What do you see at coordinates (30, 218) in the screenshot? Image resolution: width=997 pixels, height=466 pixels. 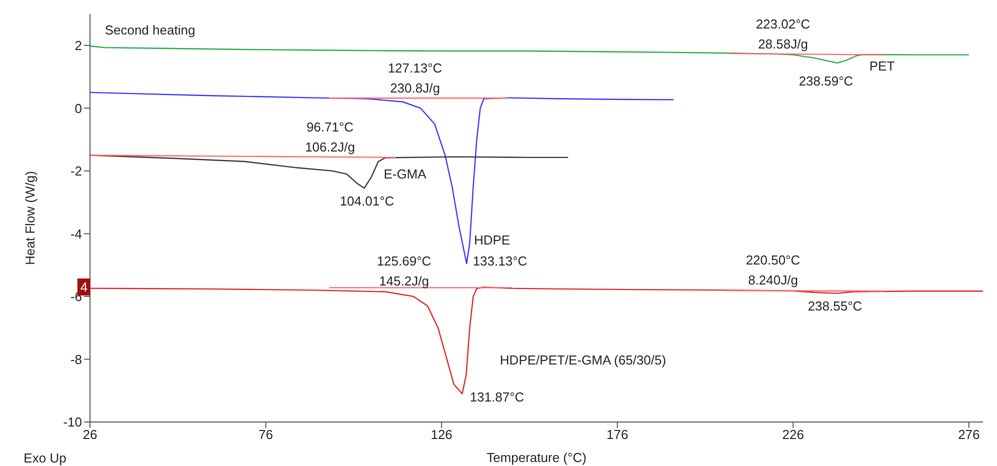 I see `y-axis-title: Heat Flow (W/g)` at bounding box center [30, 218].